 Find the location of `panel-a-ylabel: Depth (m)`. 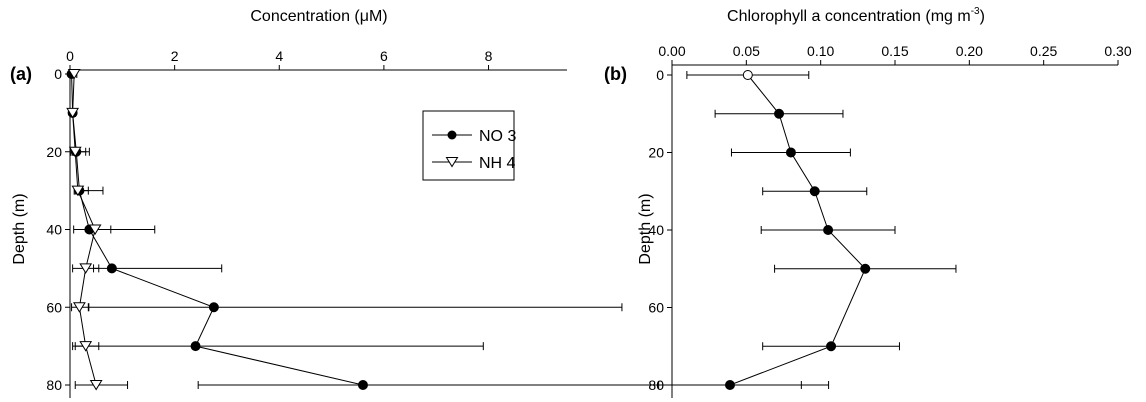

panel-a-ylabel: Depth (m) is located at coordinates (19, 228).